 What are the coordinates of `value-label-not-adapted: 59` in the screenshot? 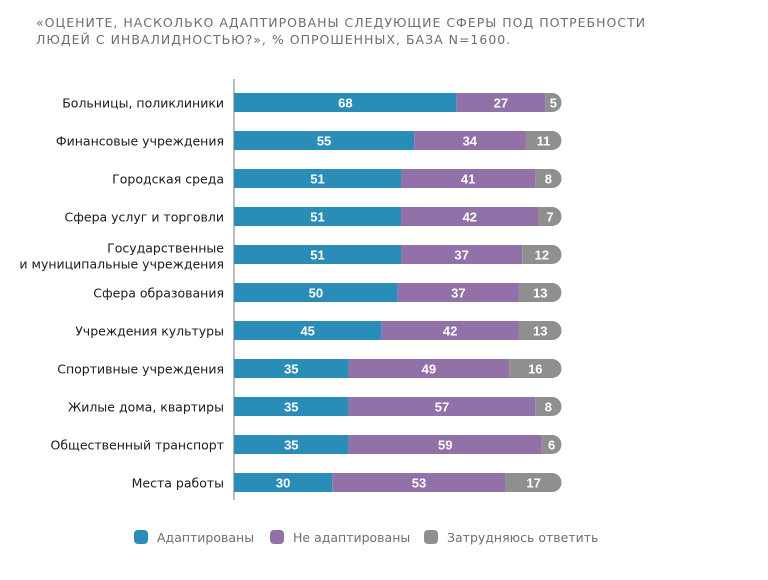 It's located at (445, 445).